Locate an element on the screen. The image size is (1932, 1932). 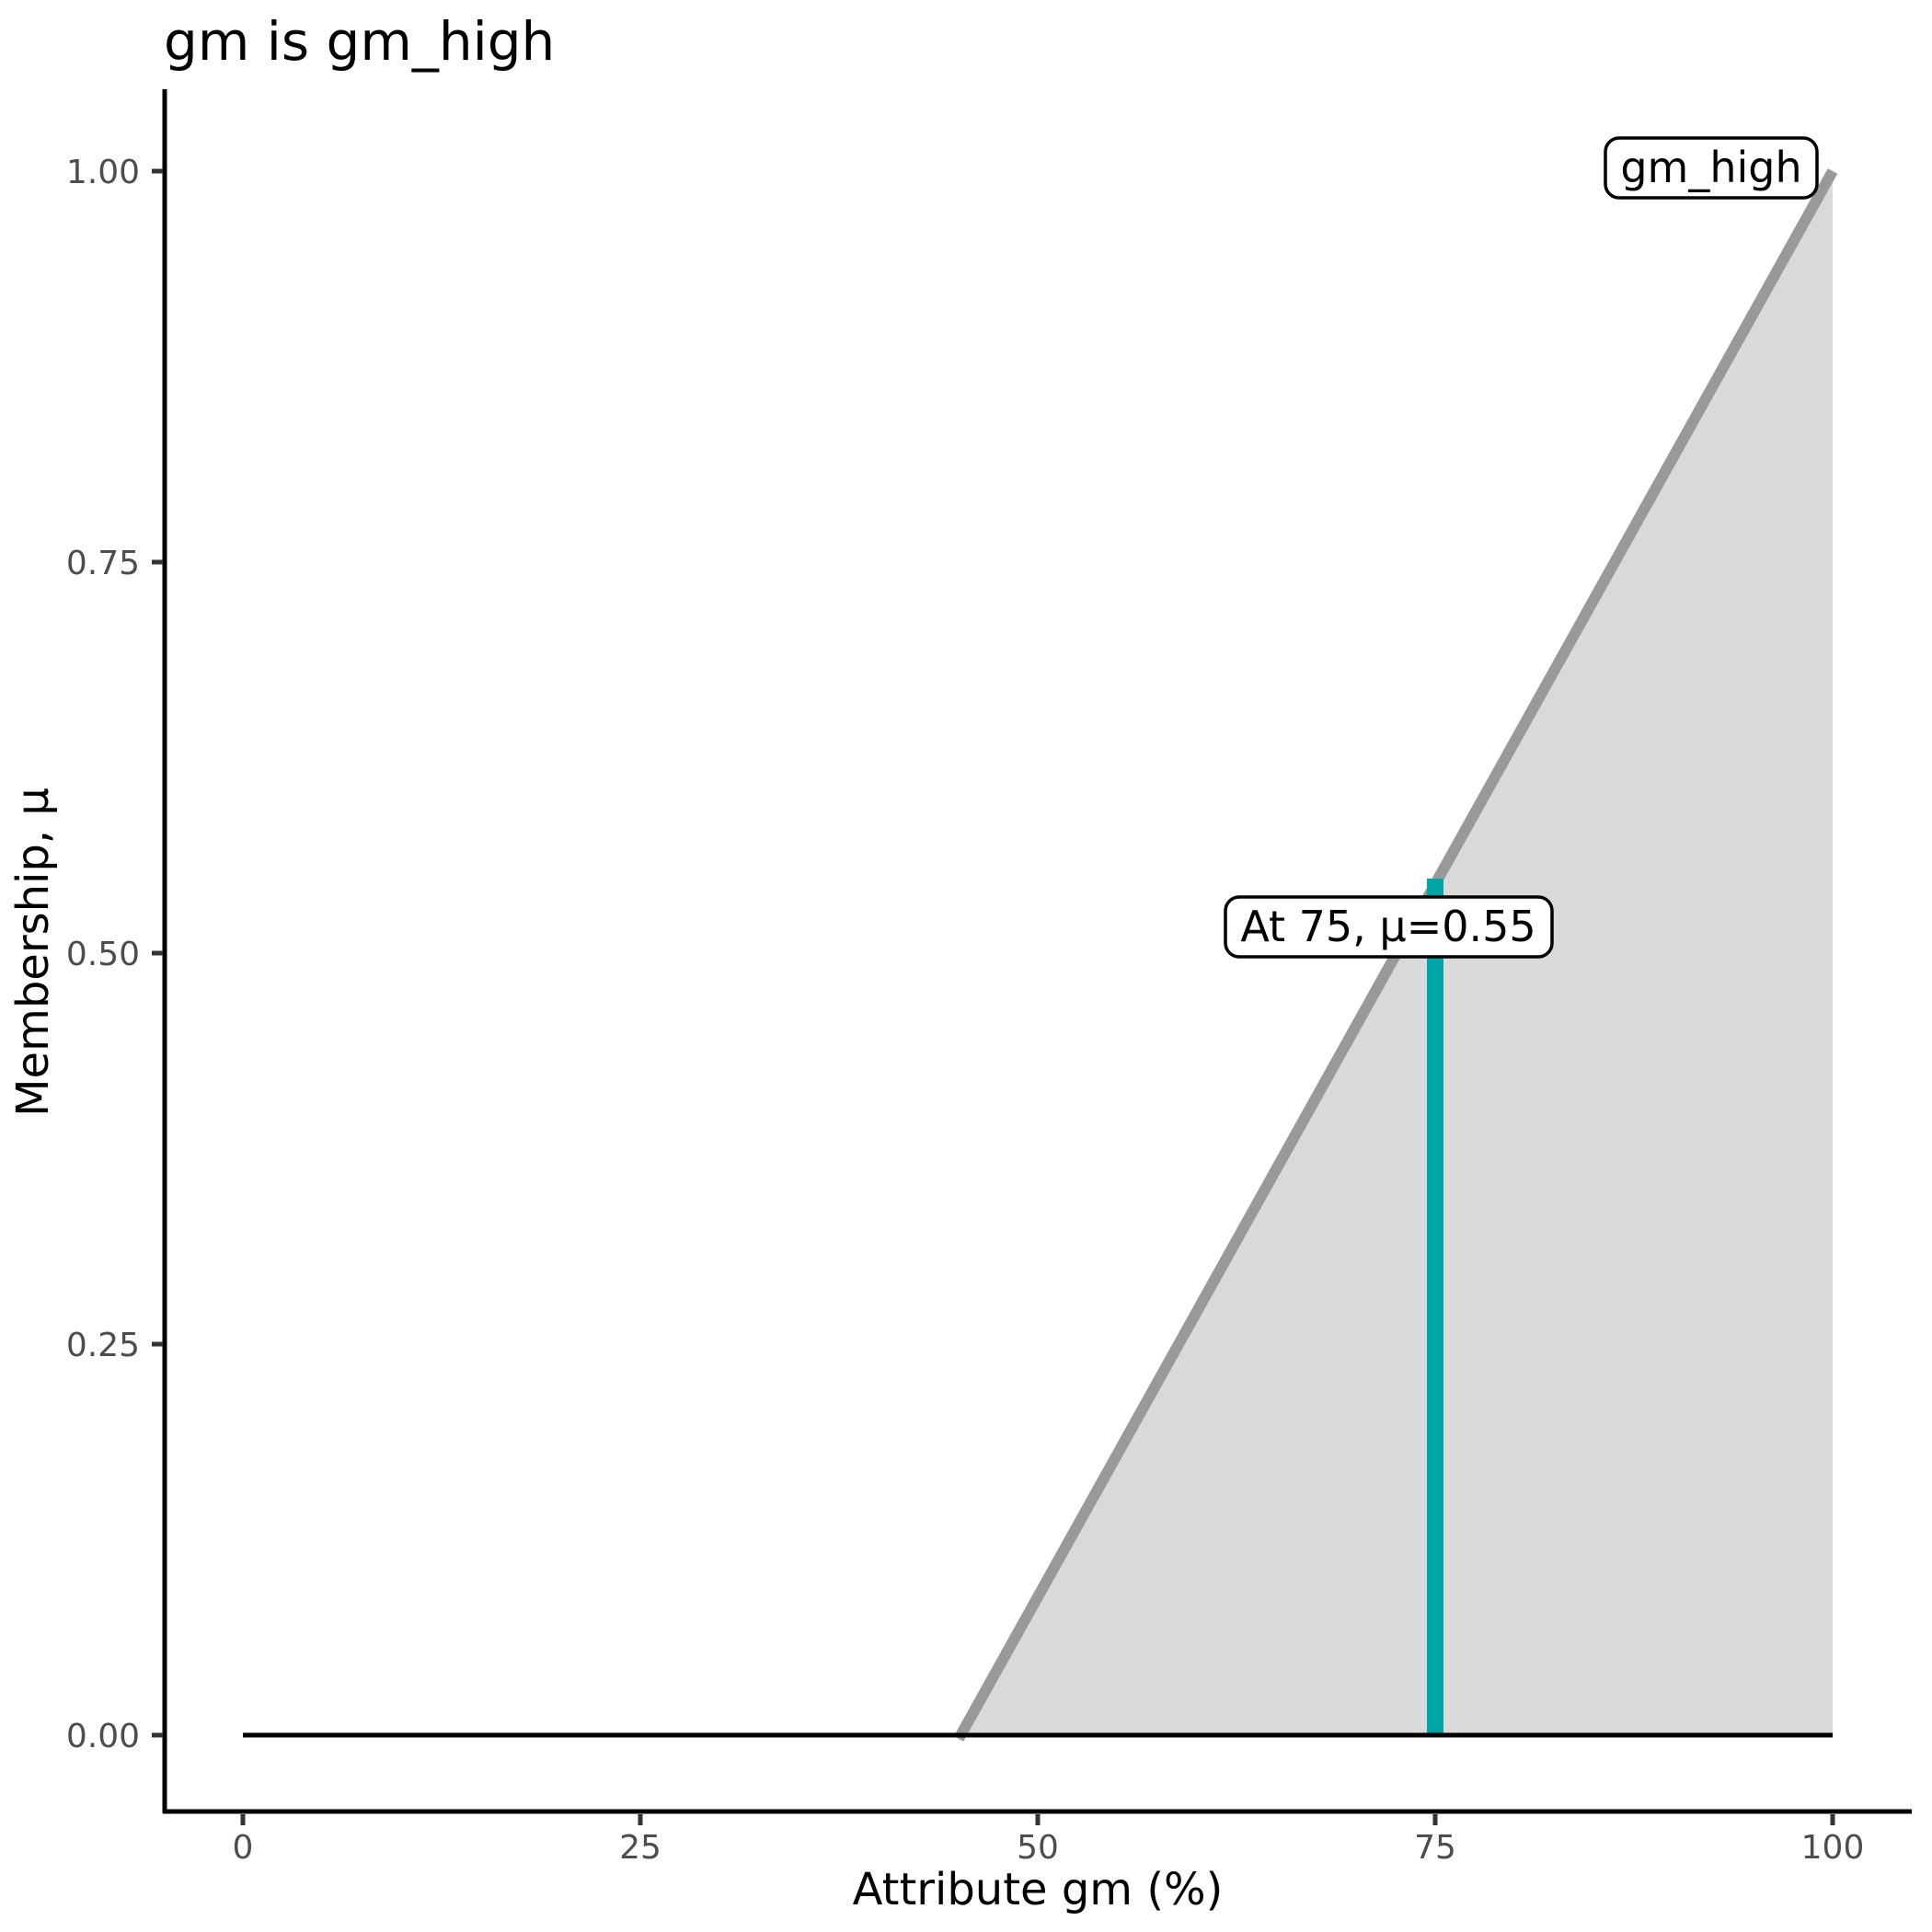
x-axis-ticks is located at coordinates (1037, 1819).